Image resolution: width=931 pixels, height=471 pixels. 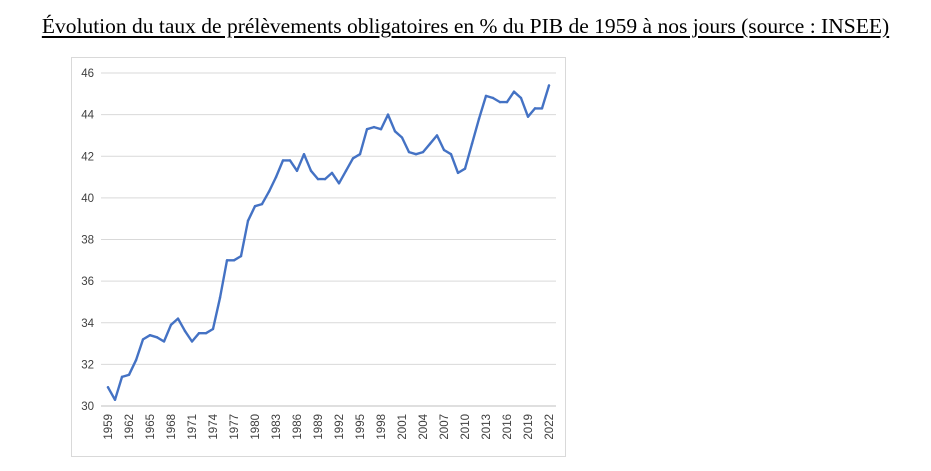 What do you see at coordinates (256, 427) in the screenshot?
I see `x-tick-label: 1980` at bounding box center [256, 427].